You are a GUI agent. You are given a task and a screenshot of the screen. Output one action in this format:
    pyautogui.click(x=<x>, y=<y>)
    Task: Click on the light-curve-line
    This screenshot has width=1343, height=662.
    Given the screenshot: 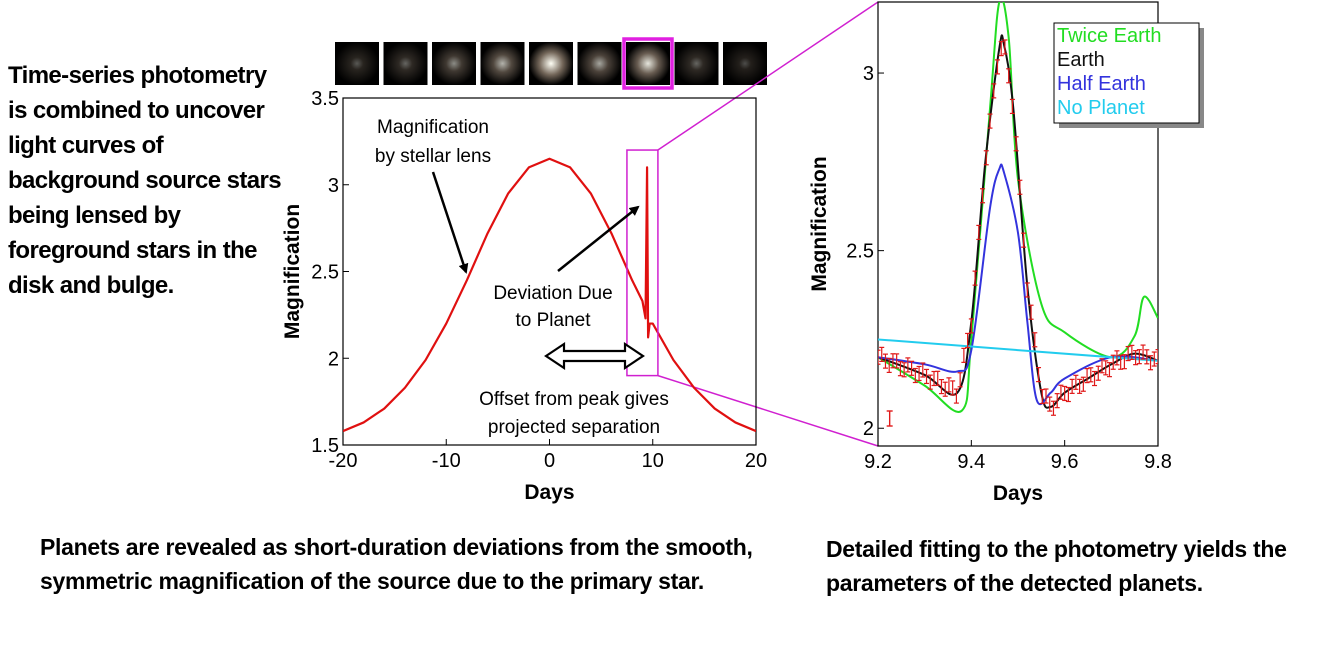 What is the action you would take?
    pyautogui.click(x=549, y=295)
    